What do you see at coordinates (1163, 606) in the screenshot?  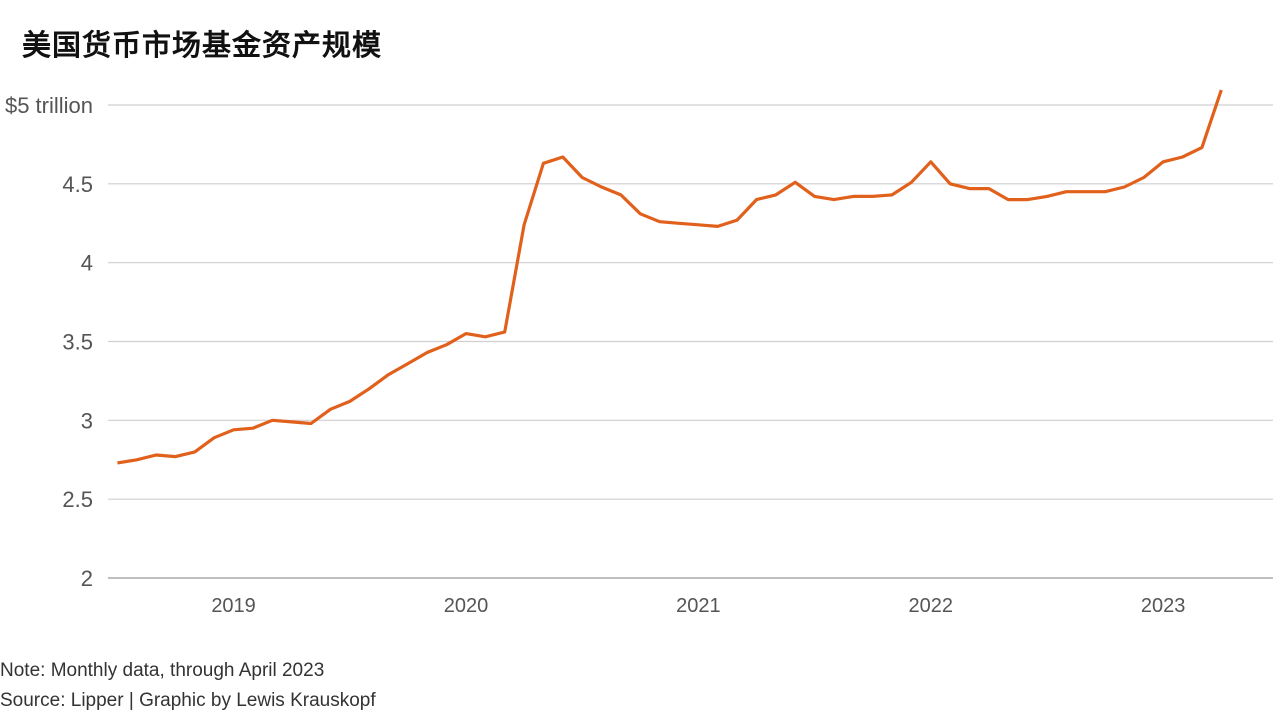 I see `x-tick-label: 2023` at bounding box center [1163, 606].